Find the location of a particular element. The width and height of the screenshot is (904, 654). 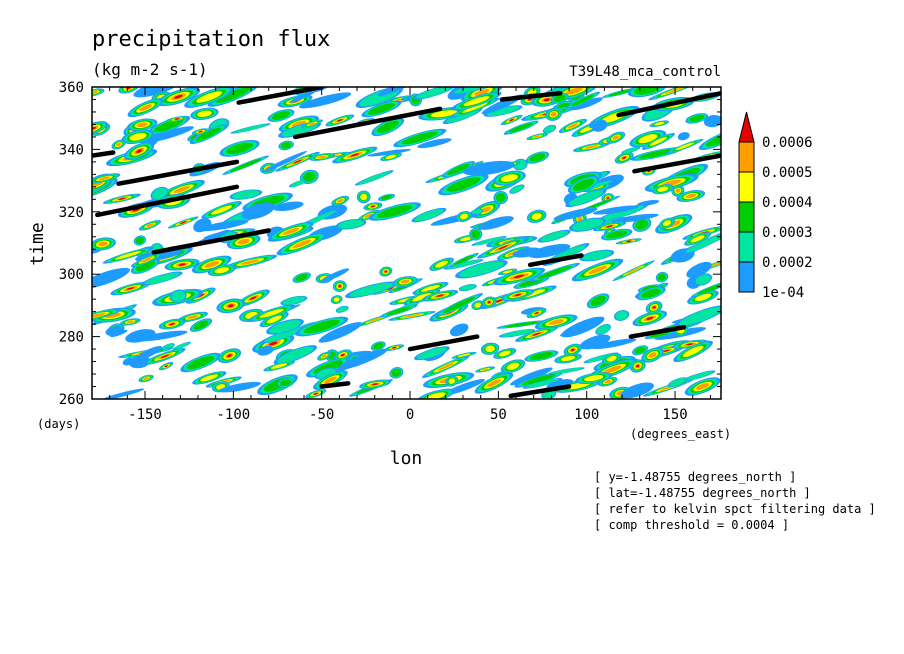

colorbar-box is located at coordinates (746, 187).